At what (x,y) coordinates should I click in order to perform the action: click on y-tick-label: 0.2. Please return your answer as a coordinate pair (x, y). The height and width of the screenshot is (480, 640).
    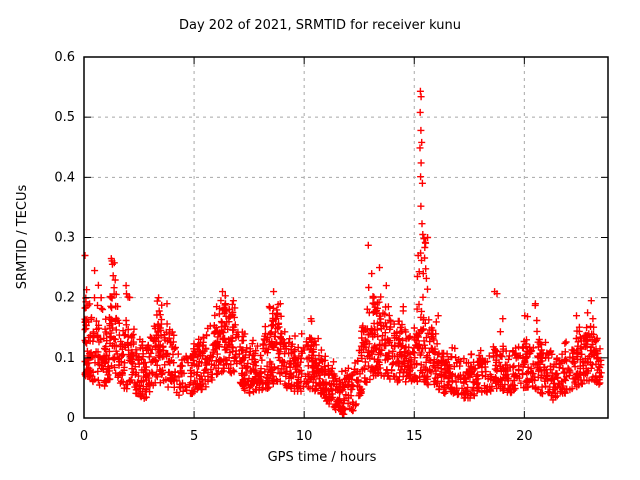
    Looking at the image, I should click on (64, 298).